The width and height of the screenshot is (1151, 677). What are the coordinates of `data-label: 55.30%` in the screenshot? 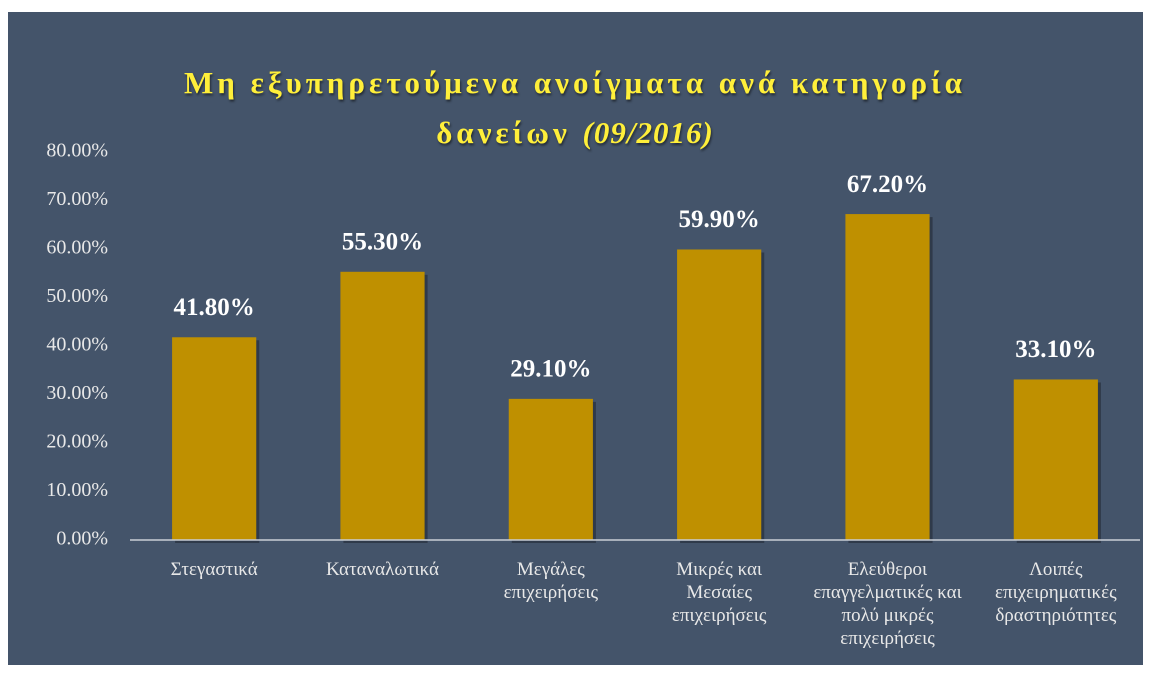 It's located at (382, 242).